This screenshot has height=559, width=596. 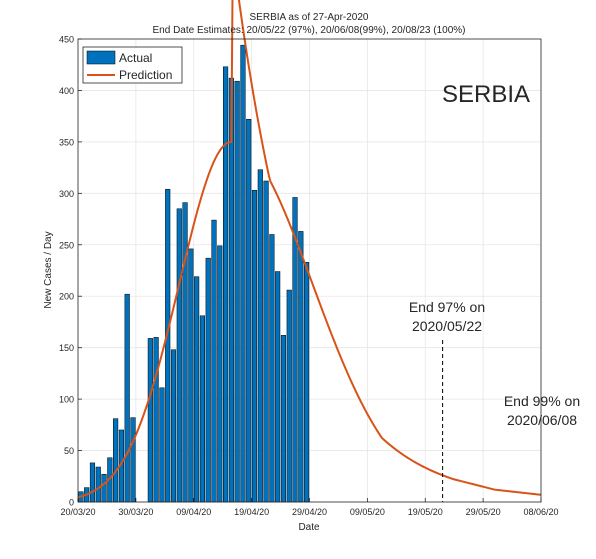 I want to click on y-tick-label: 250, so click(x=66, y=245).